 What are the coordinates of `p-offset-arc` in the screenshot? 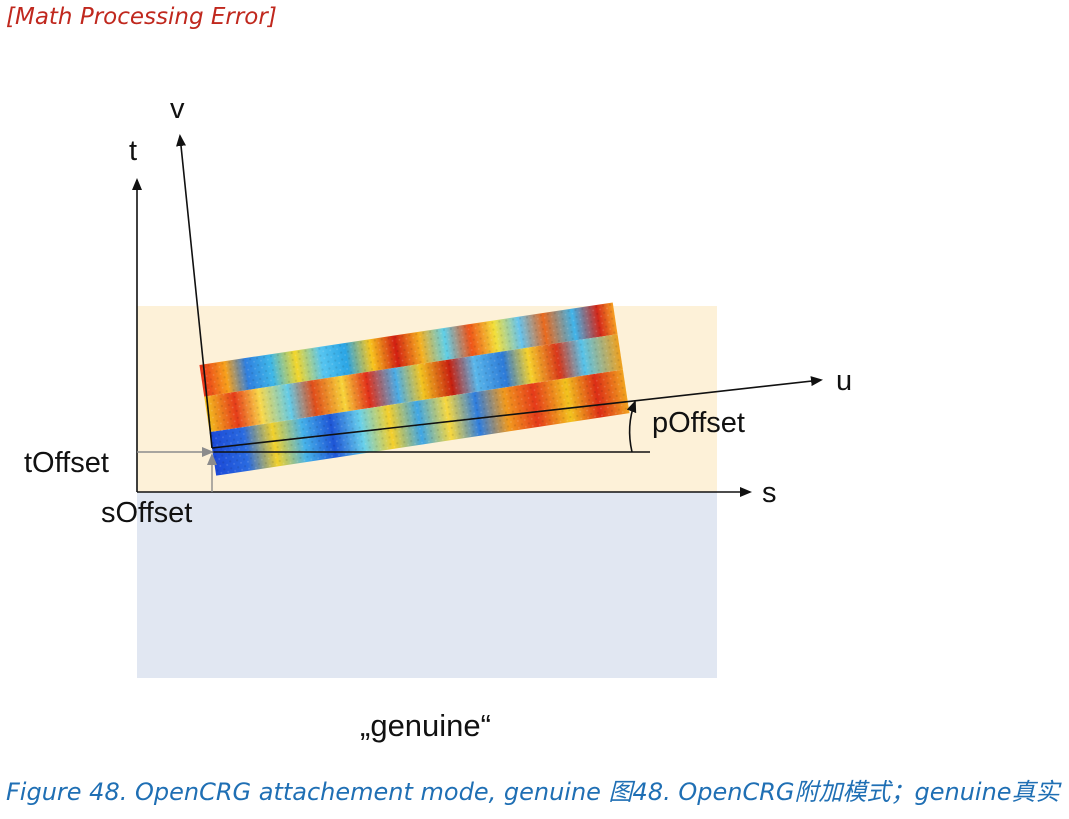 It's located at (631, 426).